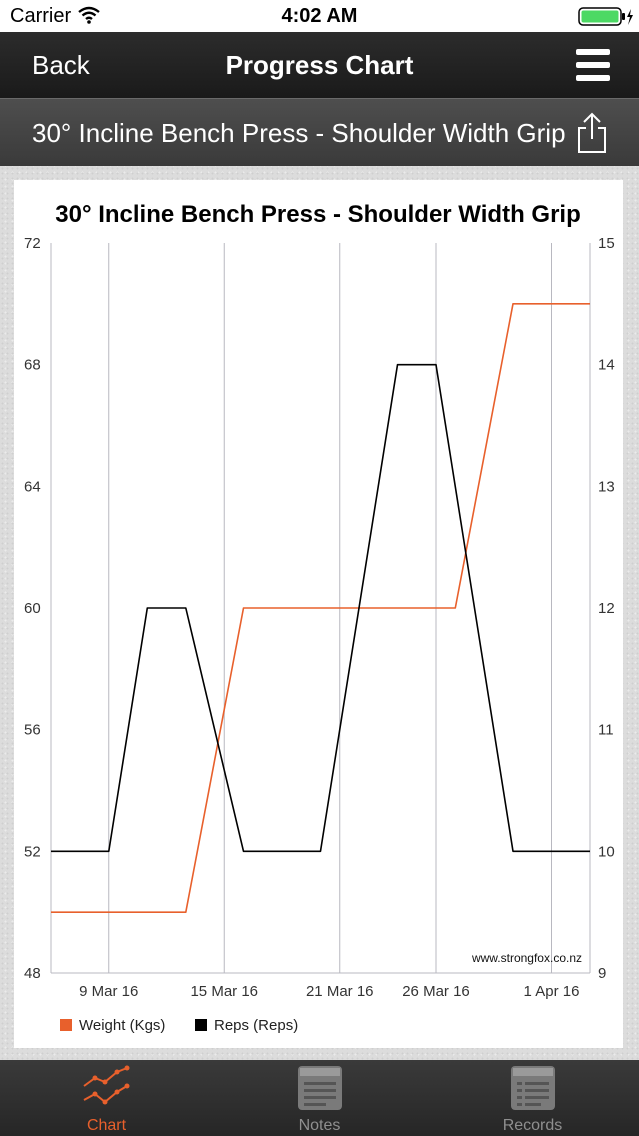 The width and height of the screenshot is (639, 1136). What do you see at coordinates (526, 958) in the screenshot?
I see `watermark: www.strongfox.co.nz` at bounding box center [526, 958].